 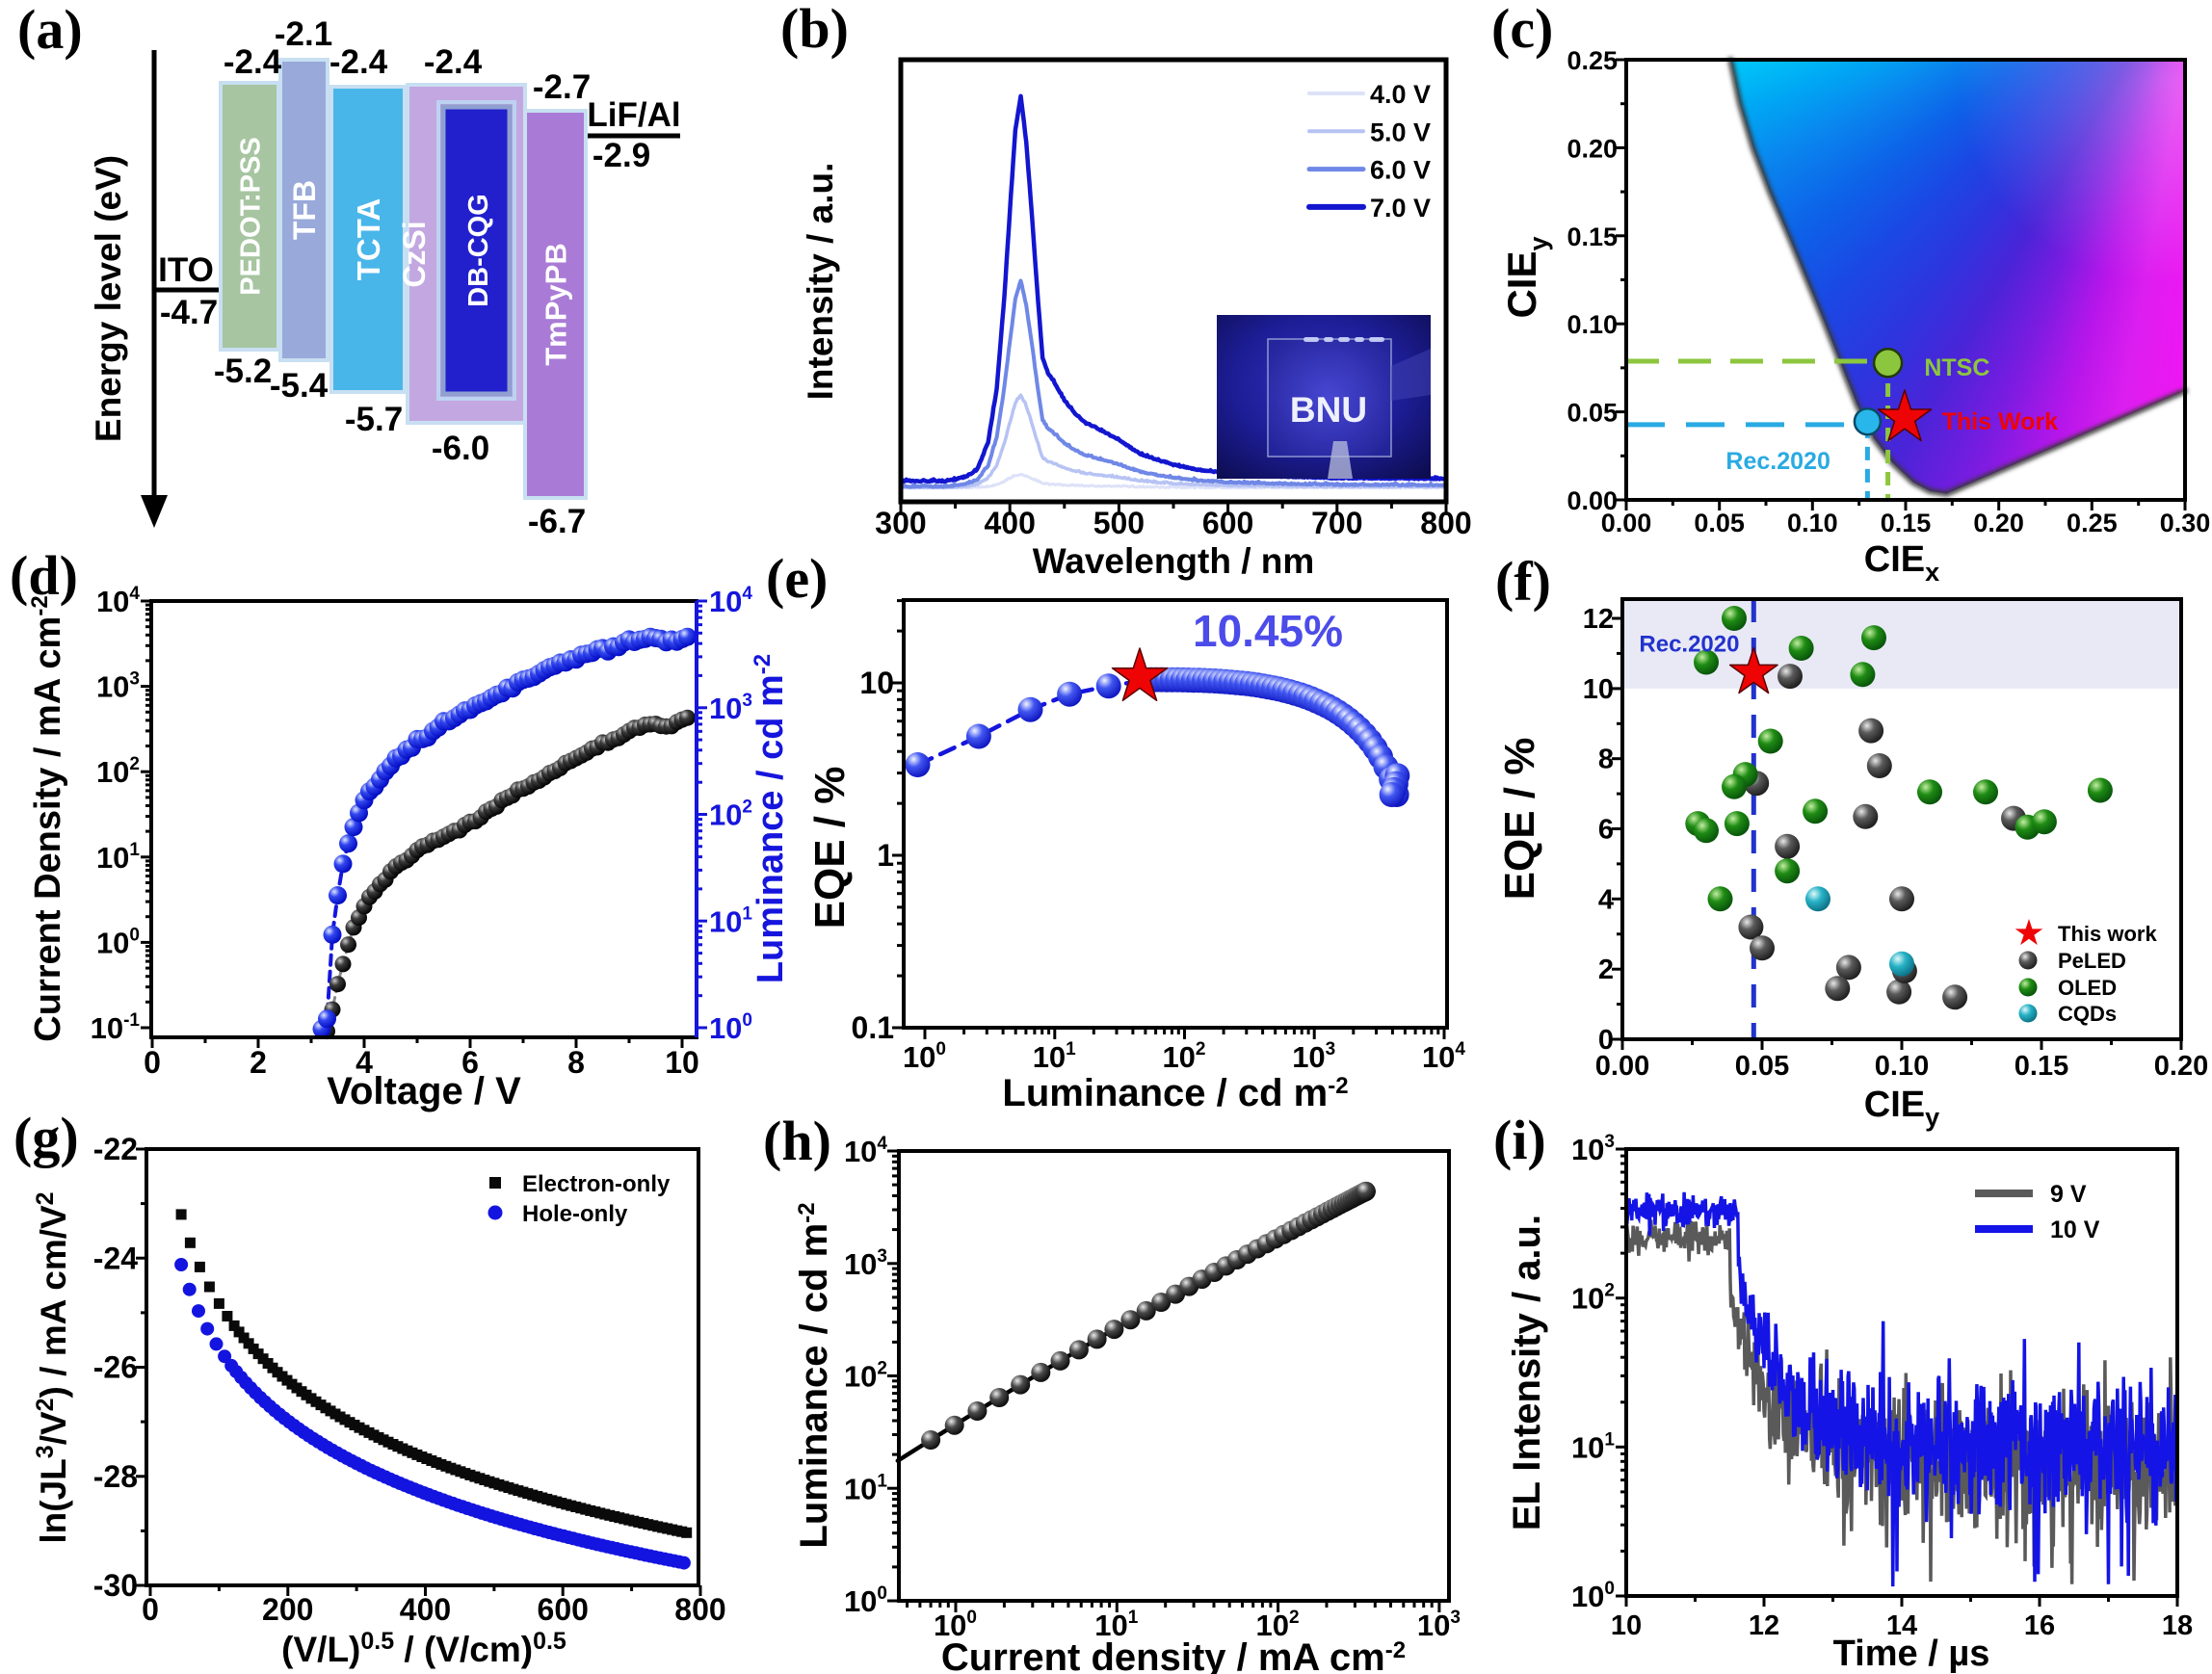 What do you see at coordinates (1901, 563) in the screenshot?
I see `svg-text: CIEx` at bounding box center [1901, 563].